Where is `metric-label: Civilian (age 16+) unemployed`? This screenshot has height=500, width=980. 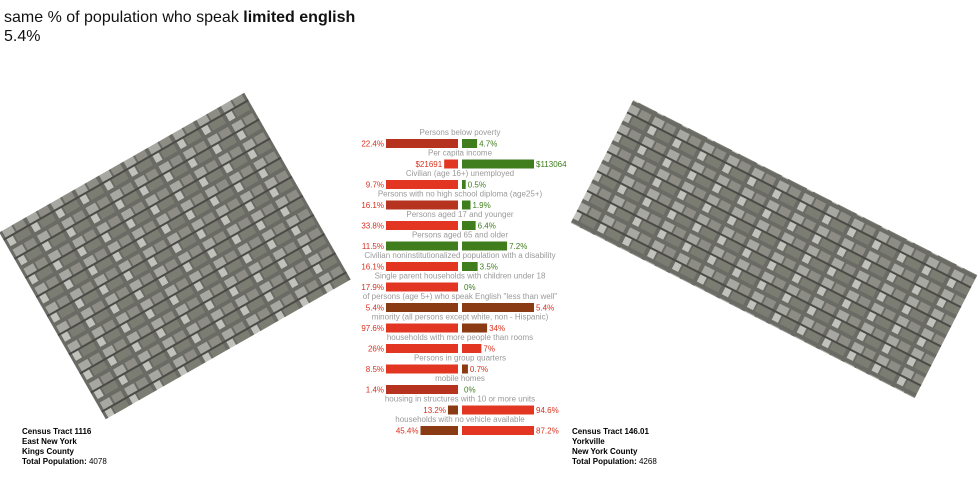
metric-label: Civilian (age 16+) unemployed is located at coordinates (460, 173).